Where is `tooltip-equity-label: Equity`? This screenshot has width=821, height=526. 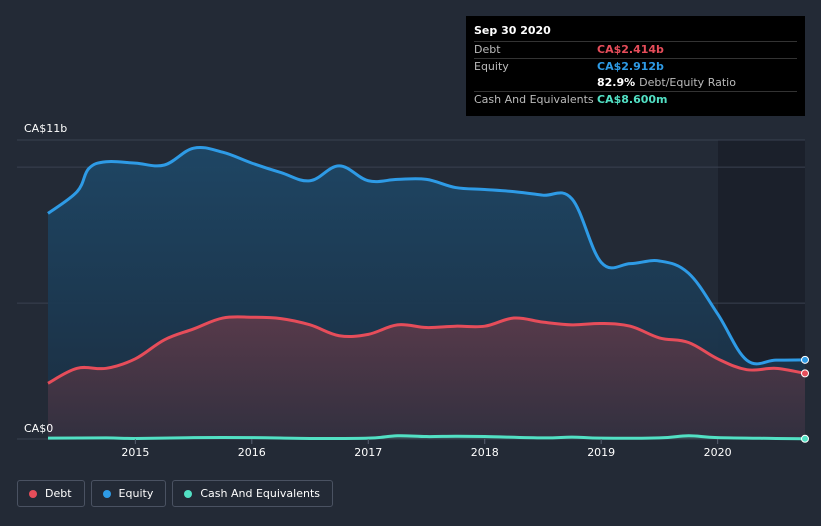
tooltip-equity-label: Equity is located at coordinates (491, 66).